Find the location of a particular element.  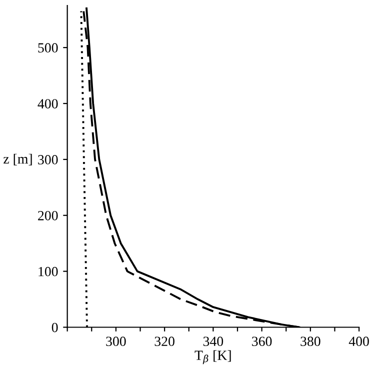

x-tick-label: 320 is located at coordinates (164, 341).